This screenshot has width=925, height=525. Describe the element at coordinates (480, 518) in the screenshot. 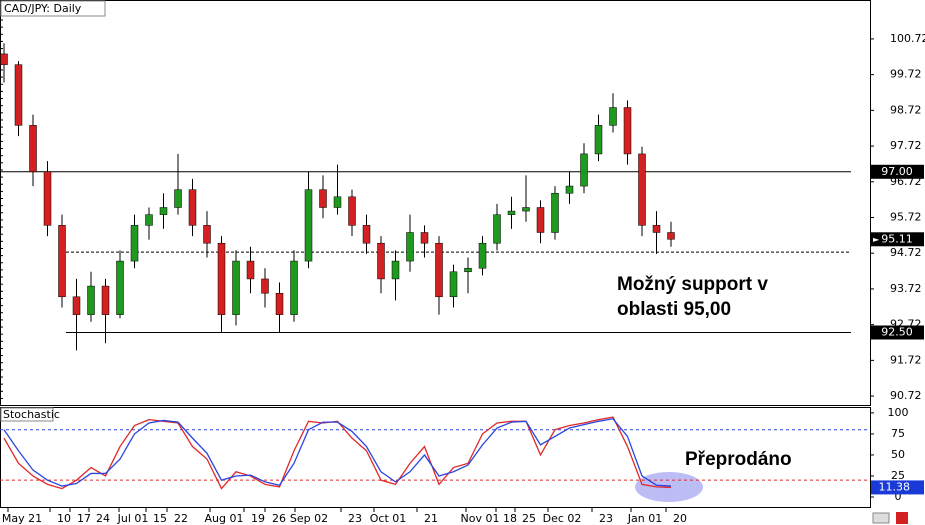

I see `x-tick-label: Nov 01` at that location.